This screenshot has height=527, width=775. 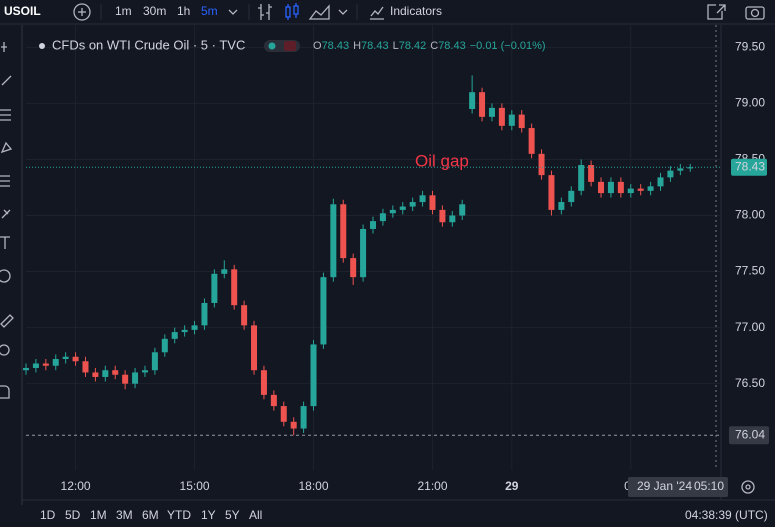 What do you see at coordinates (265, 12) in the screenshot?
I see `bars-icon` at bounding box center [265, 12].